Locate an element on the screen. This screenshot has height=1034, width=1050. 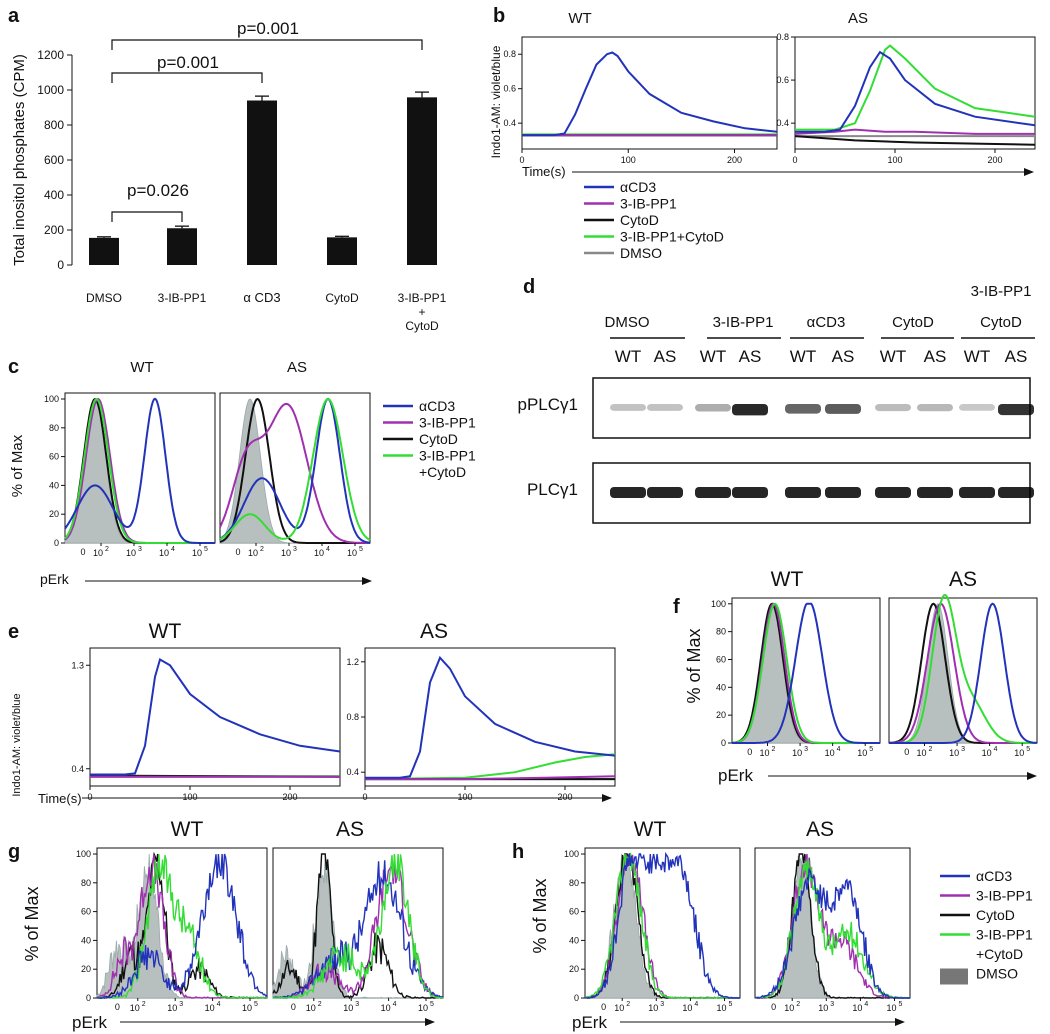
panel-a-label: a is located at coordinates (14, 16).